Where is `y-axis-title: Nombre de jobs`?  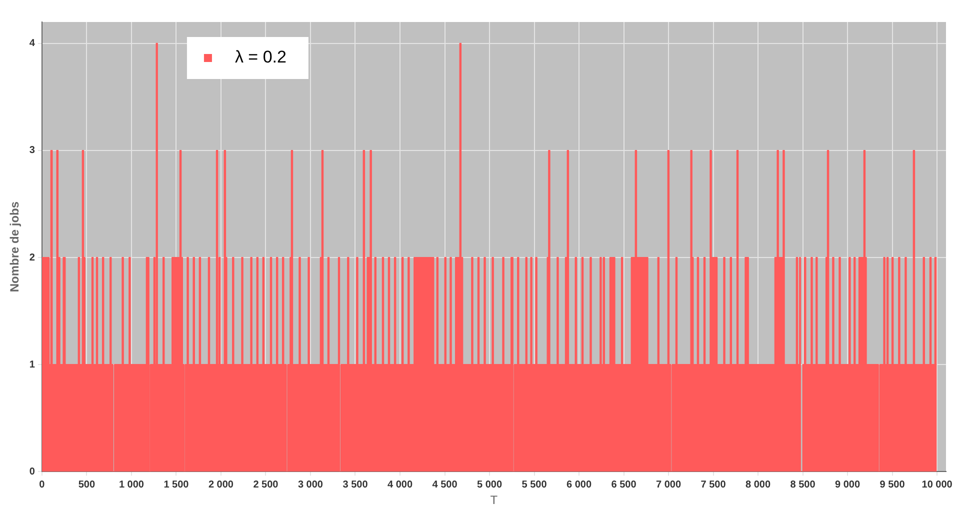 y-axis-title: Nombre de jobs is located at coordinates (15, 246).